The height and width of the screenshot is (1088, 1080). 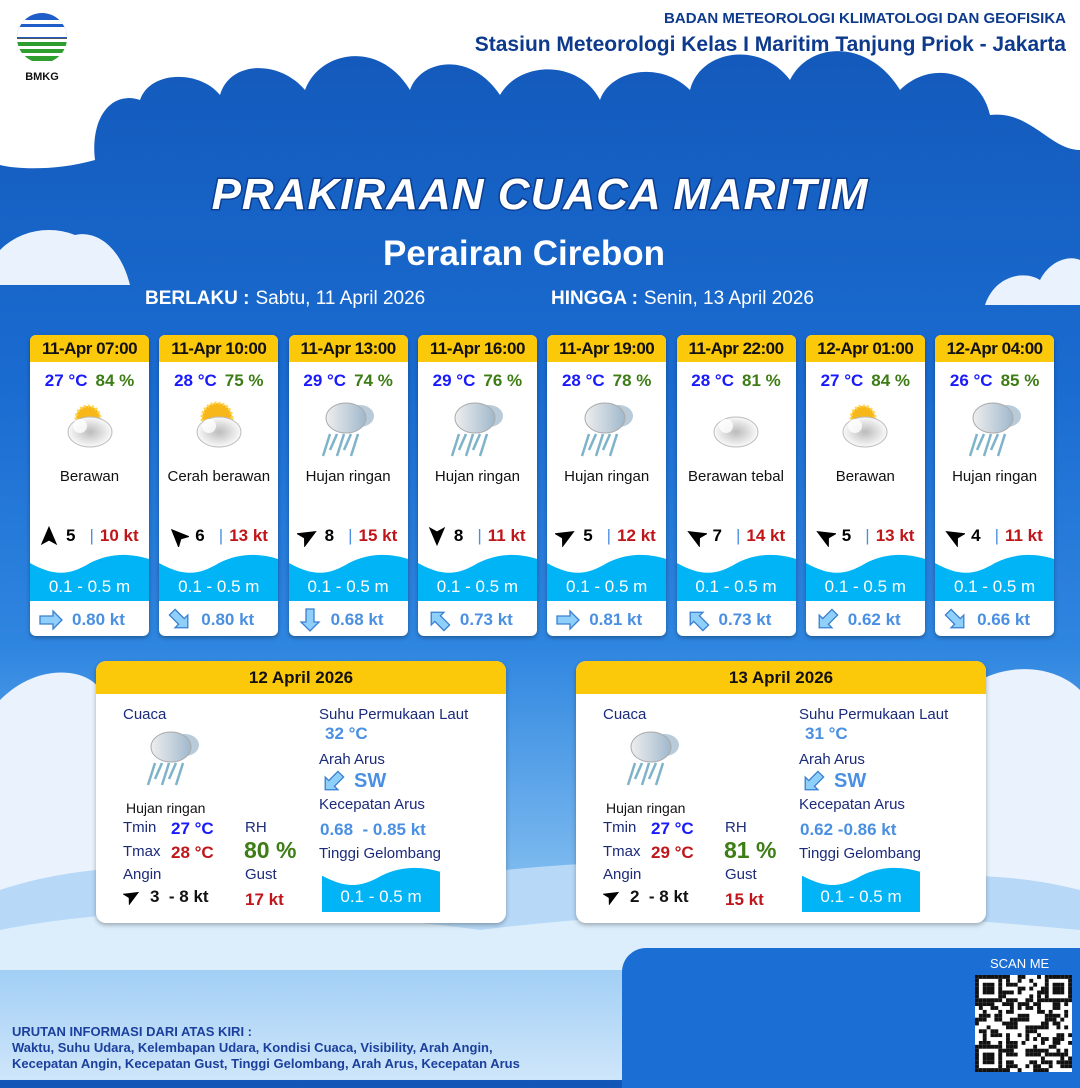 What do you see at coordinates (632, 380) in the screenshot?
I see `humidity: 78 %` at bounding box center [632, 380].